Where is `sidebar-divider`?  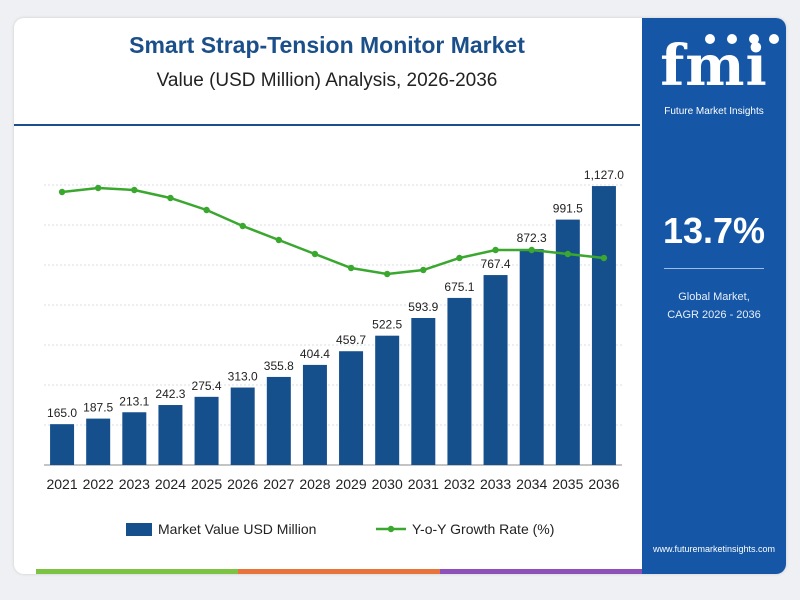 sidebar-divider is located at coordinates (714, 268).